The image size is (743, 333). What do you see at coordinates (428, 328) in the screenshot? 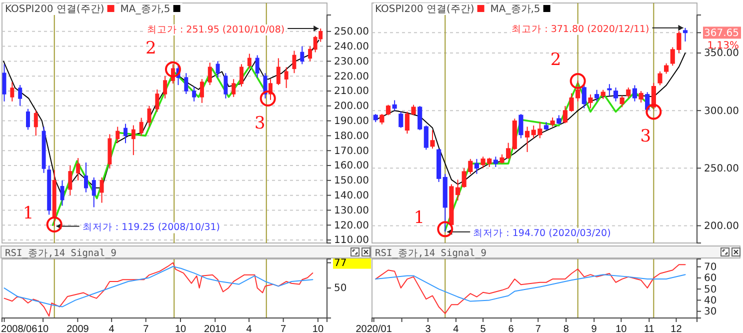
I see `x-tick-label: 3` at bounding box center [428, 328].